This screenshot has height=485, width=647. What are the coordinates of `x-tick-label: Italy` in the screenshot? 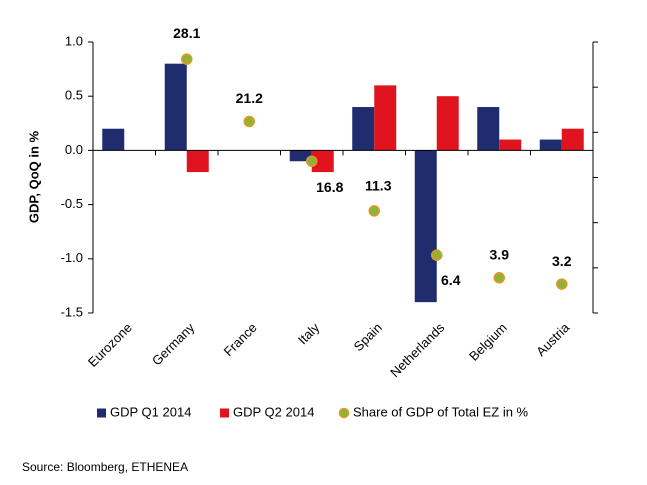 It's located at (309, 334).